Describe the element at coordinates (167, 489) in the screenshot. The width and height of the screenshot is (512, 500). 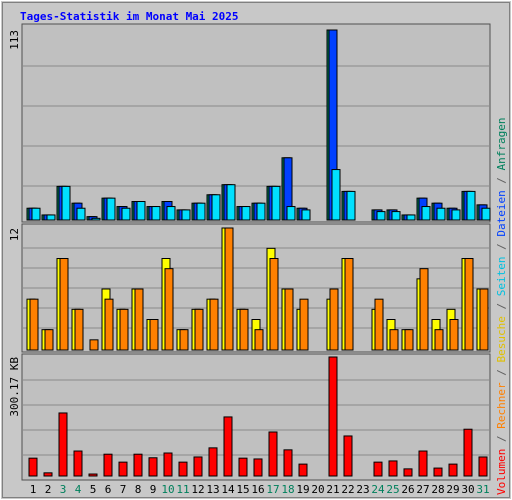
I see `x-tick-label: 10` at that location.